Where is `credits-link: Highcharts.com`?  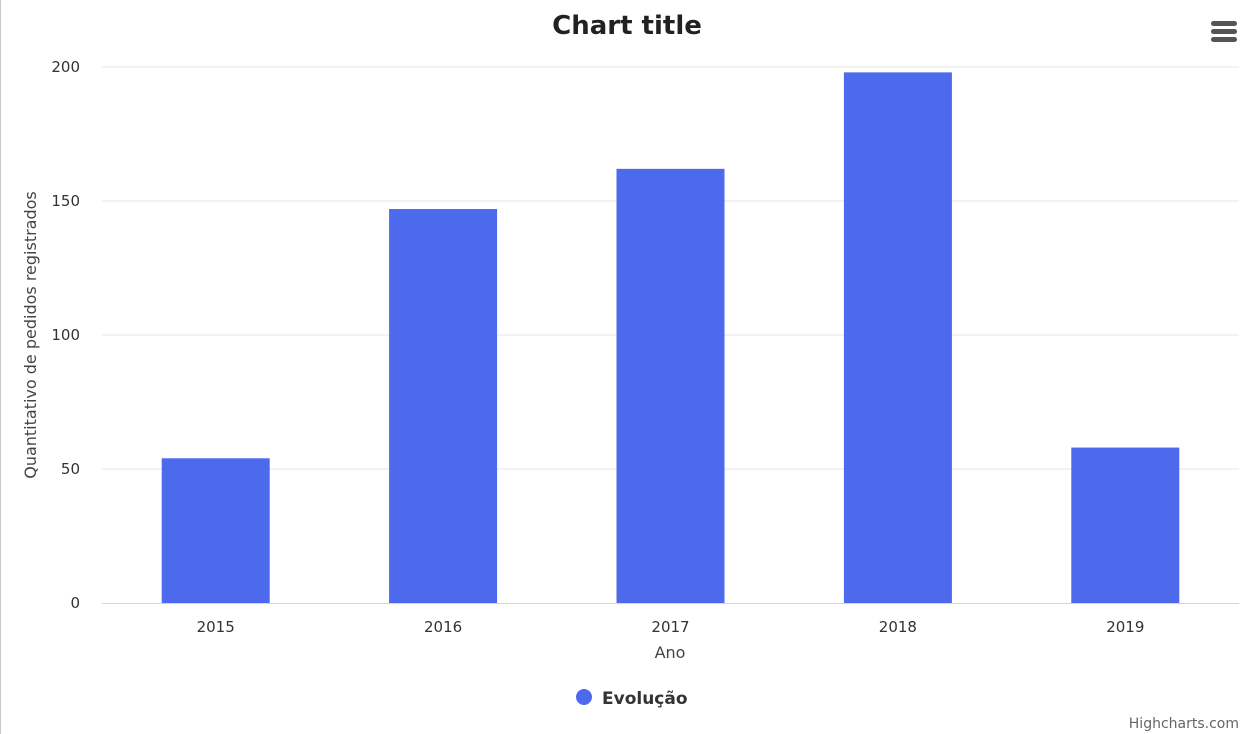 credits-link: Highcharts.com is located at coordinates (1184, 724).